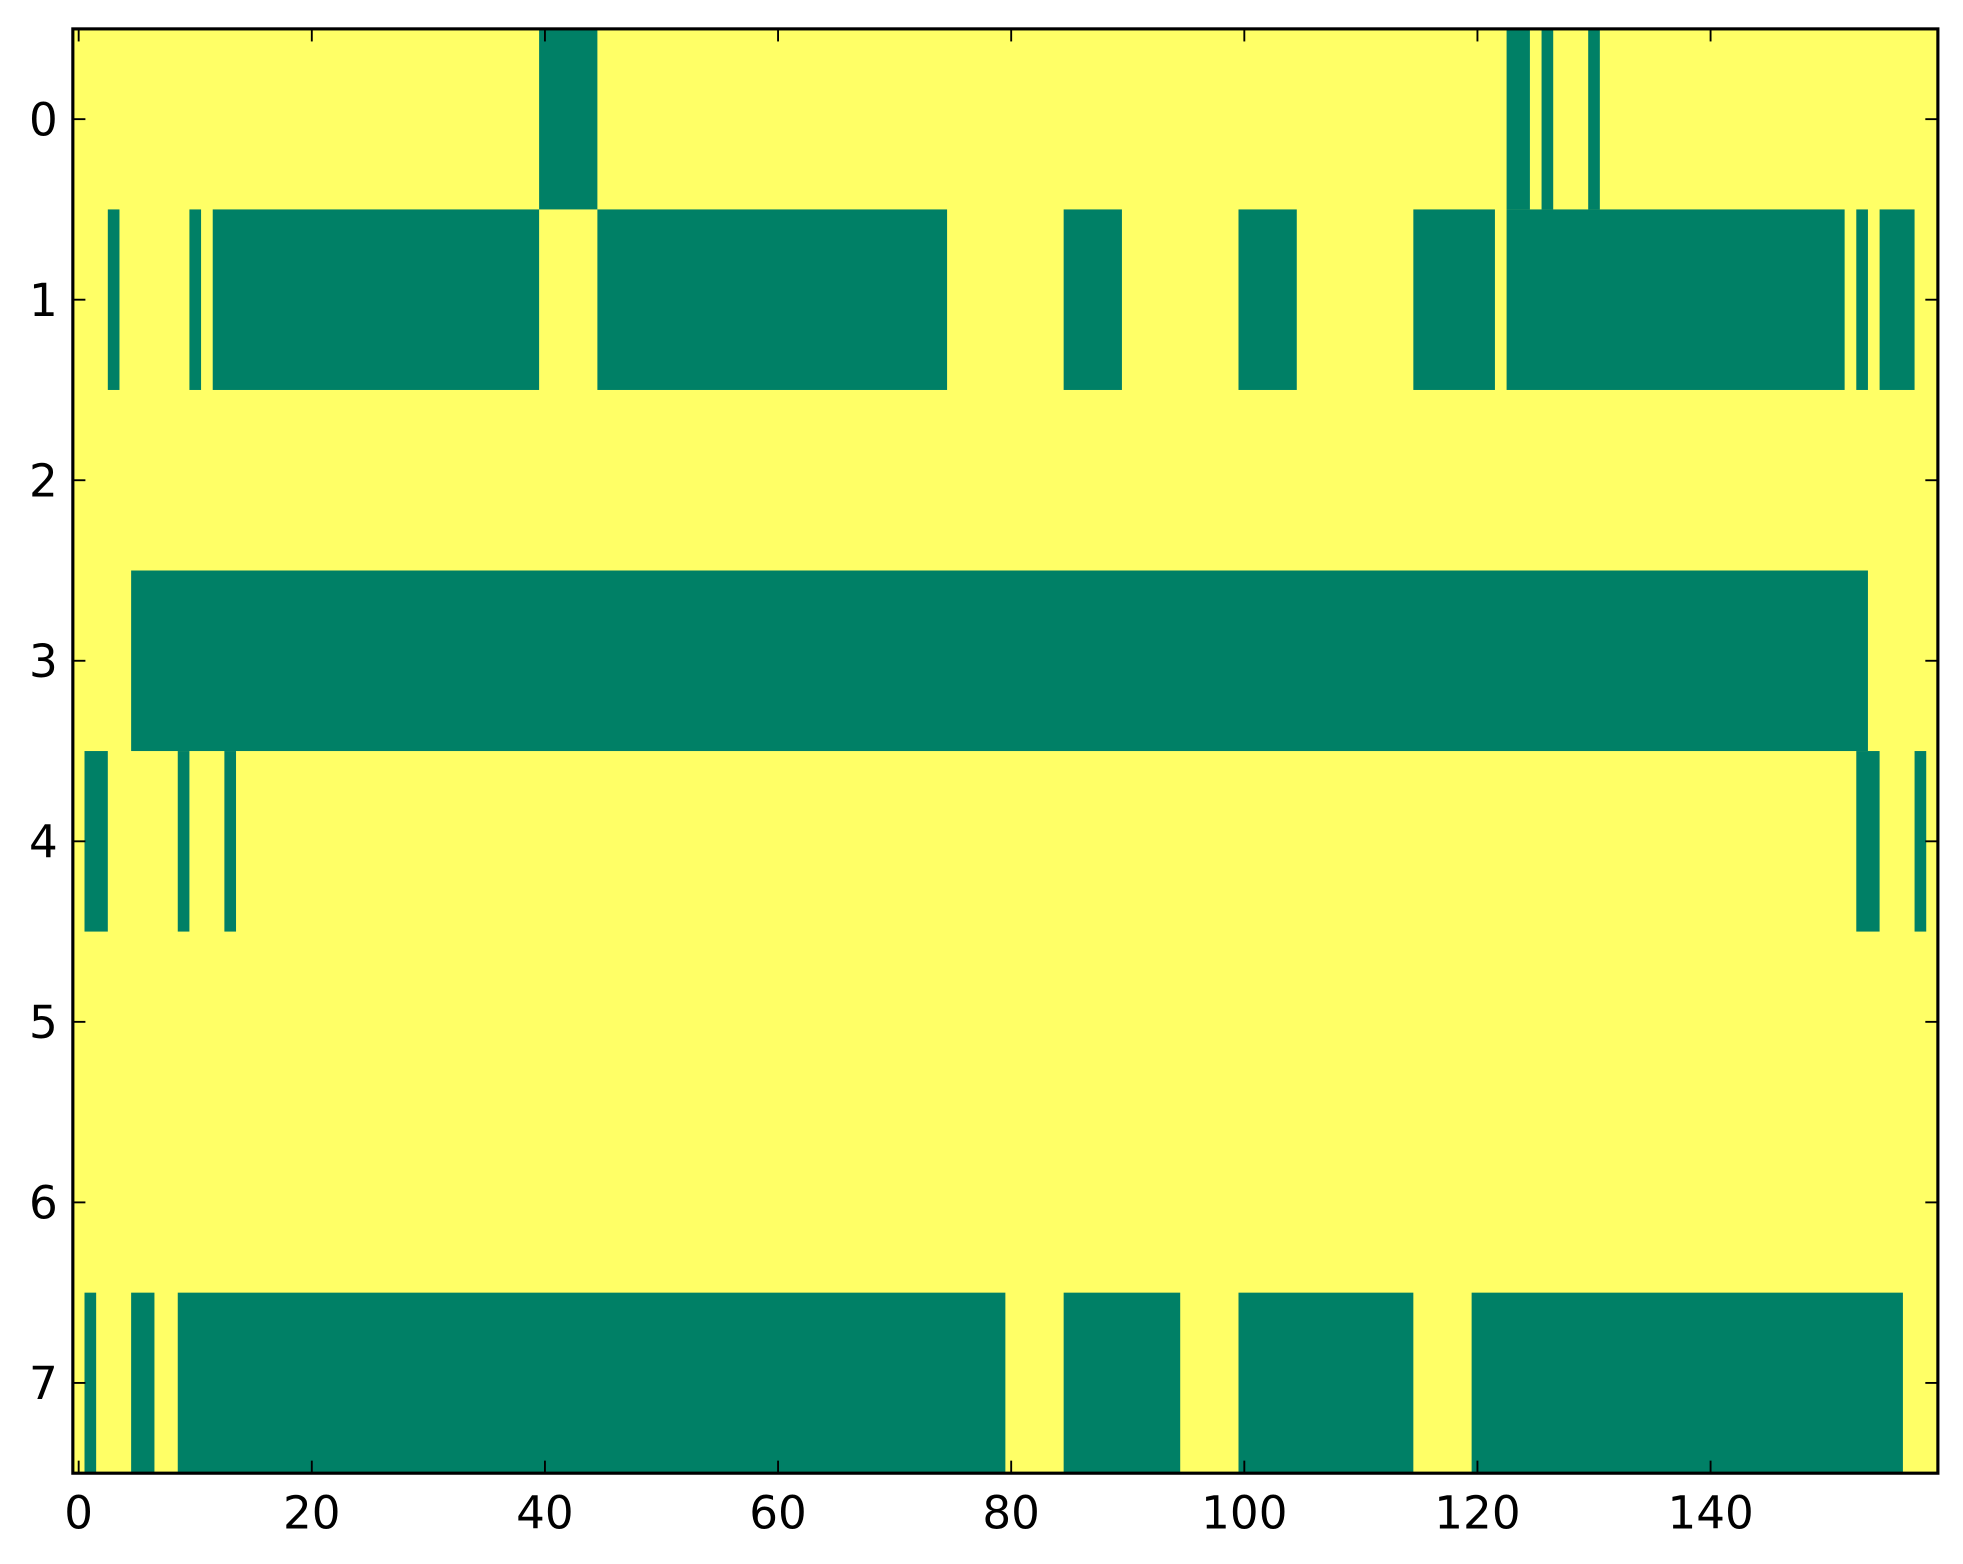  I want to click on x-tick-label: 40, so click(545, 1512).